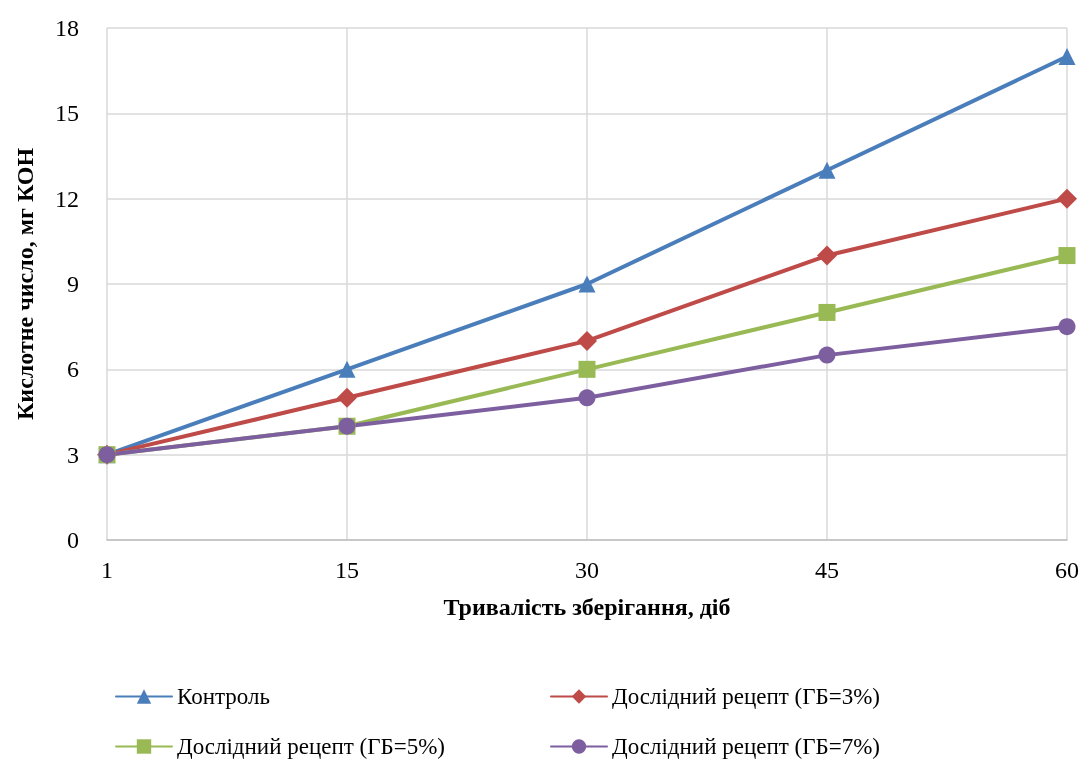 The image size is (1086, 767). Describe the element at coordinates (1067, 570) in the screenshot. I see `x-tick-label: 60` at that location.